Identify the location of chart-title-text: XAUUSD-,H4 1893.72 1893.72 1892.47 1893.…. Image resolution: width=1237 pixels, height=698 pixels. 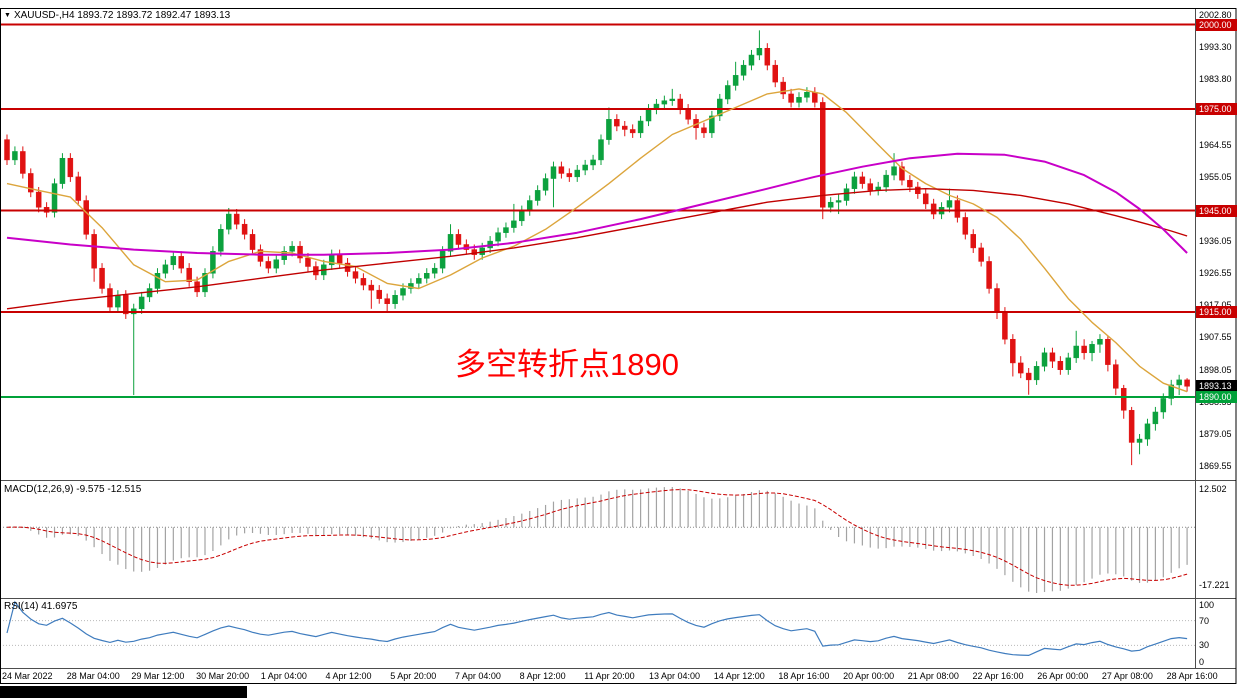
(122, 15).